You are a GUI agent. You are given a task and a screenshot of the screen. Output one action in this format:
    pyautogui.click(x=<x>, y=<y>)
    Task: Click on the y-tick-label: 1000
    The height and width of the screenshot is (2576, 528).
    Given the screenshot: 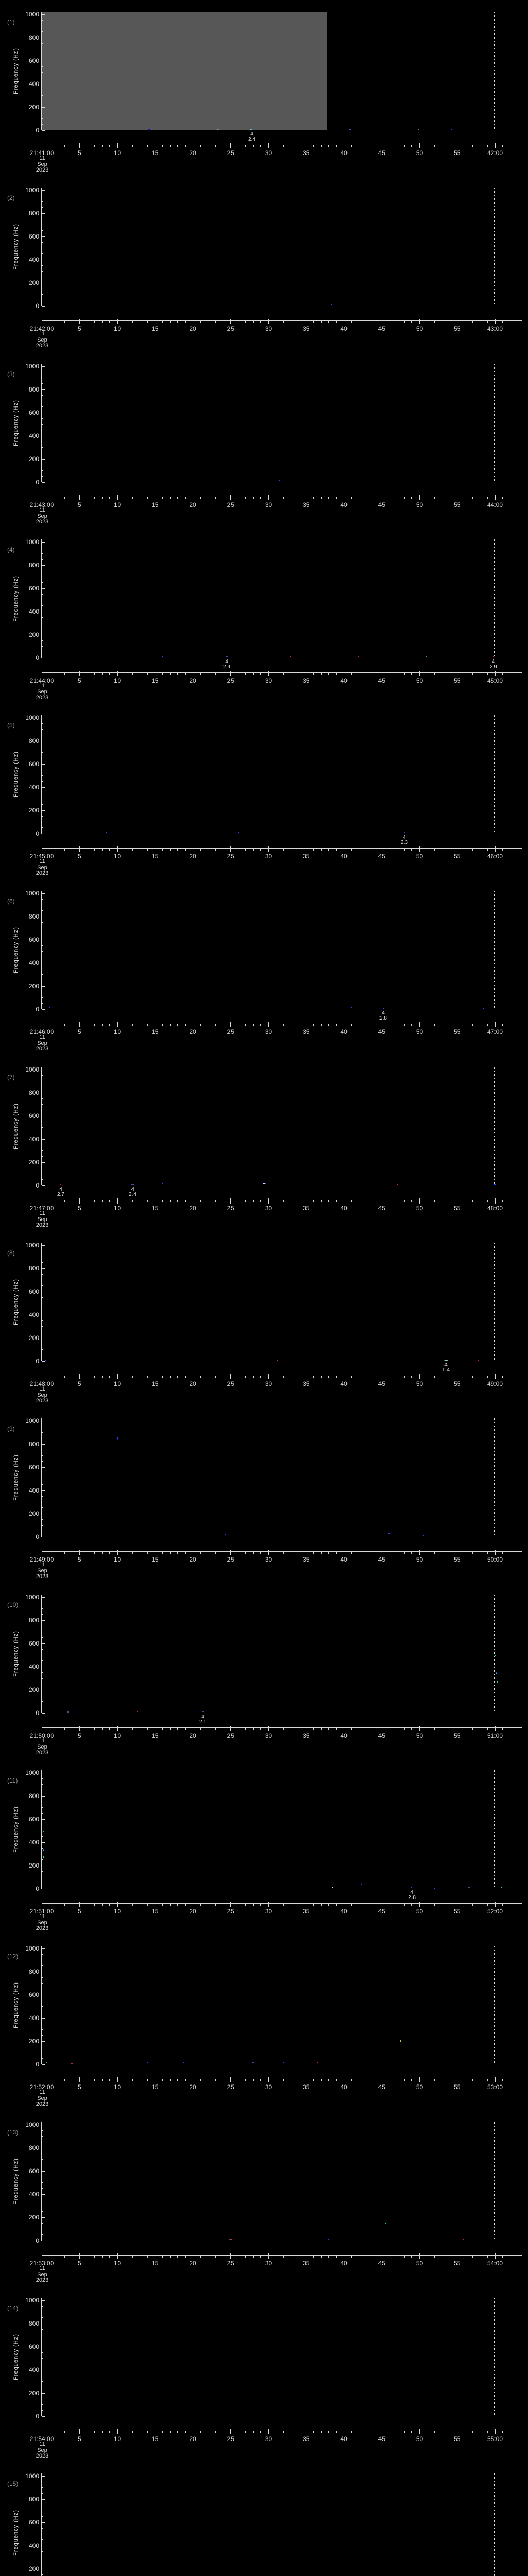 What is the action you would take?
    pyautogui.click(x=32, y=366)
    